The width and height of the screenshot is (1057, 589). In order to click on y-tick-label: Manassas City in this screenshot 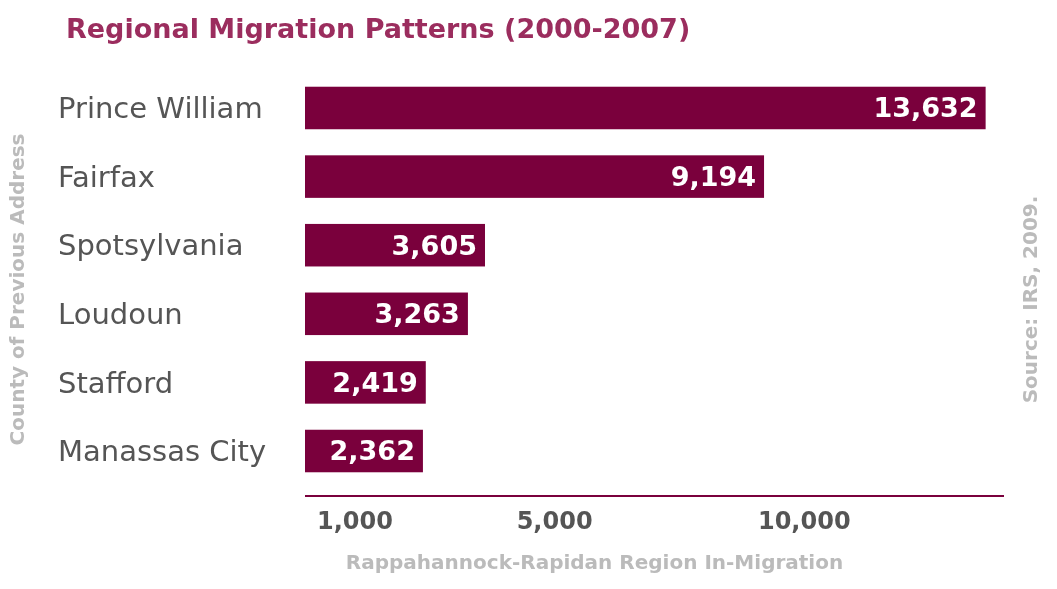, I will do `click(162, 451)`.